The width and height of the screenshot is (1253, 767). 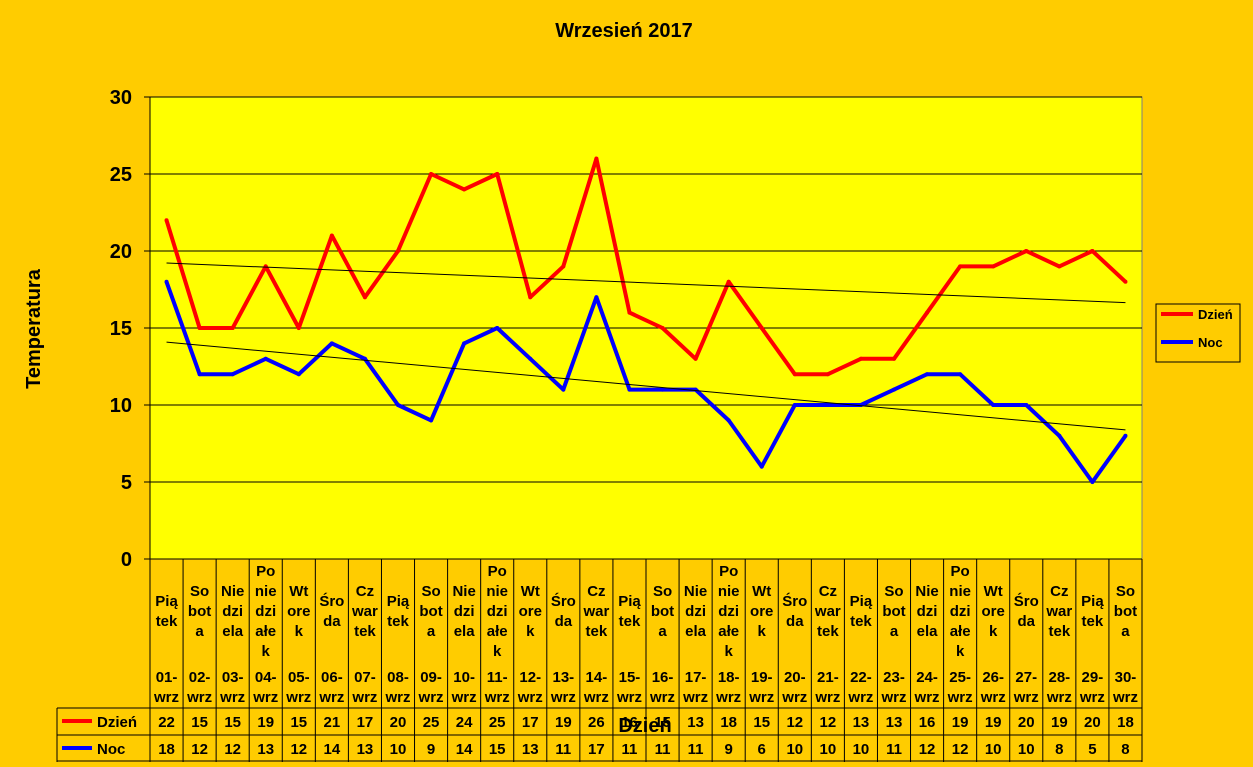 What do you see at coordinates (927, 644) in the screenshot?
I see `category-label: Nie dzi ela 24- wrz` at bounding box center [927, 644].